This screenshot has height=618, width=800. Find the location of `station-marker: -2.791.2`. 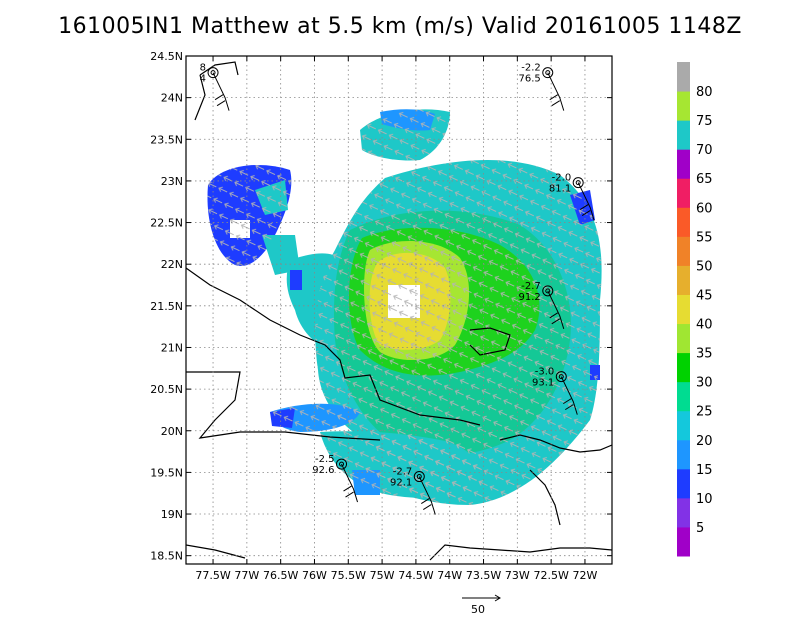

station-marker: -2.791.2 is located at coordinates (541, 305).